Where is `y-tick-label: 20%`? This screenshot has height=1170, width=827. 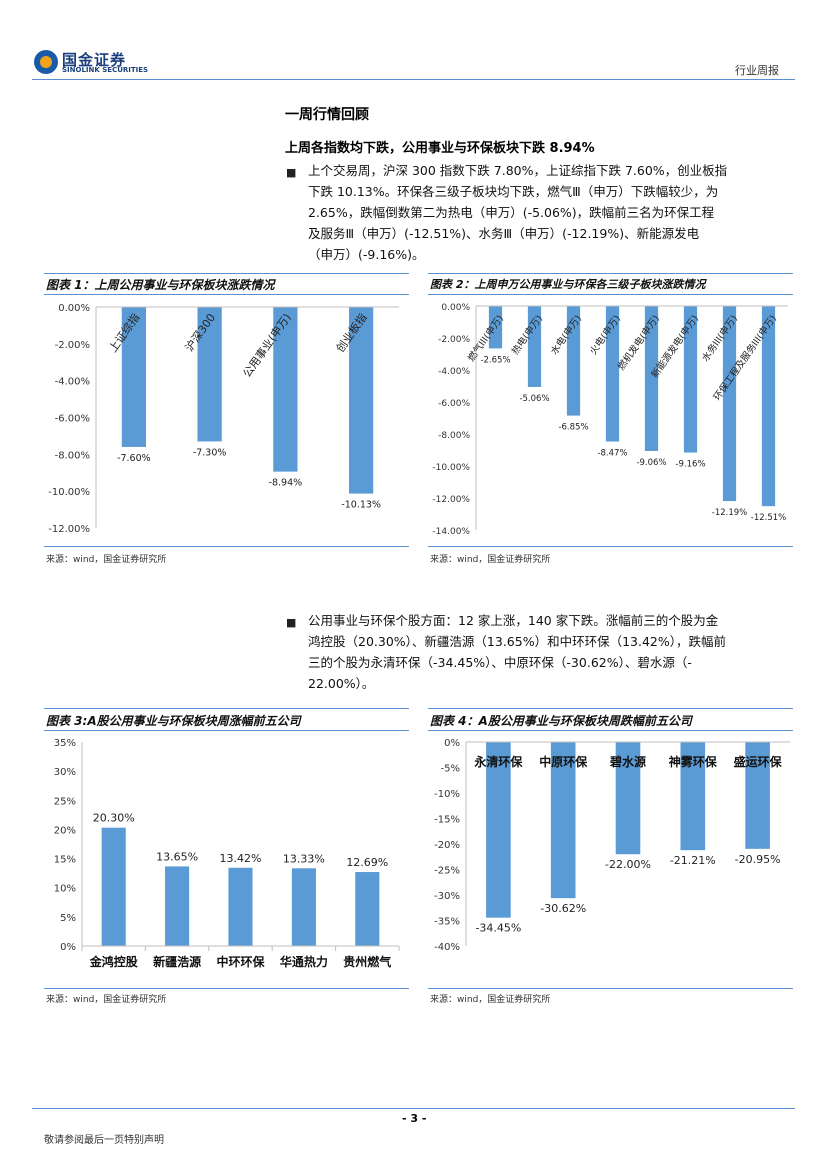
y-tick-label: 20% is located at coordinates (65, 830).